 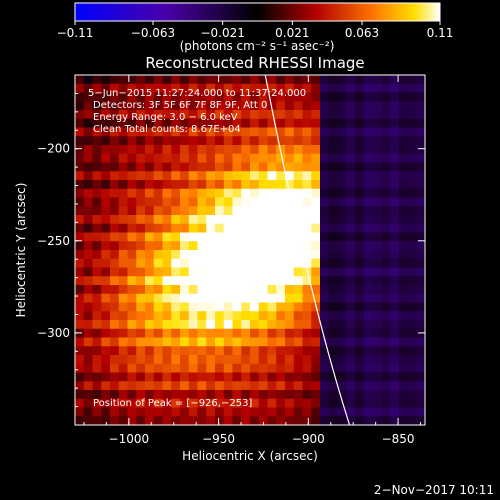 What do you see at coordinates (307, 250) in the screenshot?
I see `solar-limb` at bounding box center [307, 250].